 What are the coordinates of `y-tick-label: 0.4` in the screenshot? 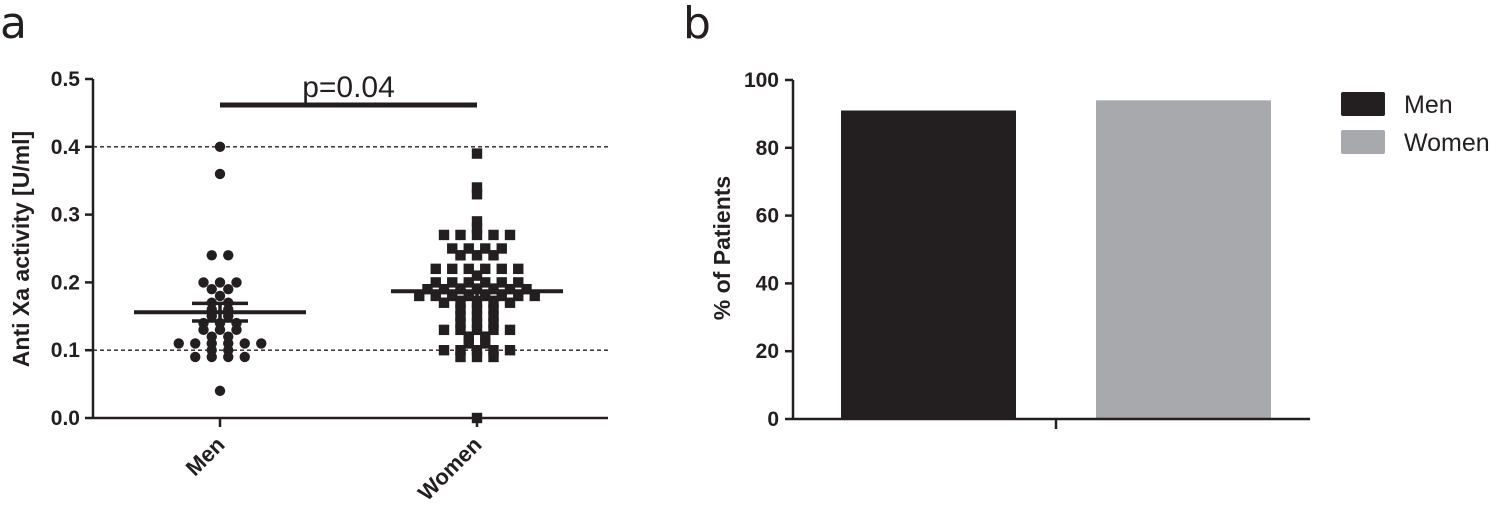 It's located at (66, 147).